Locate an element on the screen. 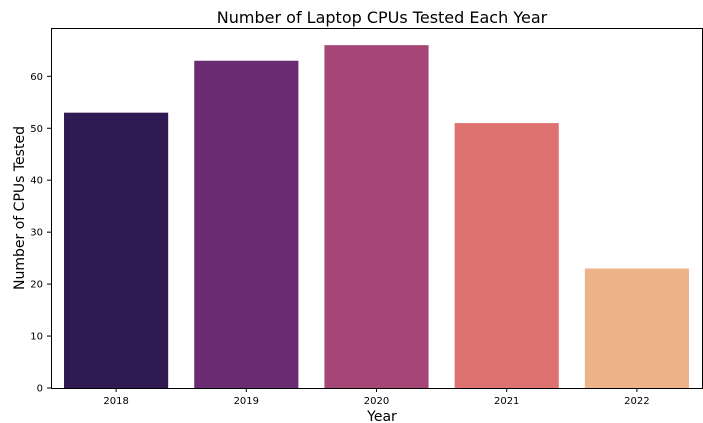 The width and height of the screenshot is (703, 423). x-tick-label: 2020 is located at coordinates (376, 401).